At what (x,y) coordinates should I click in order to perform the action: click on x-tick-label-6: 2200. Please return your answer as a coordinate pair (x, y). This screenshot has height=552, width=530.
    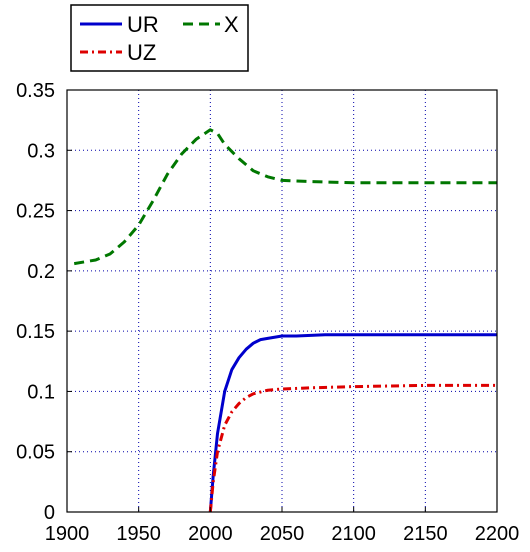
    Looking at the image, I should click on (497, 534).